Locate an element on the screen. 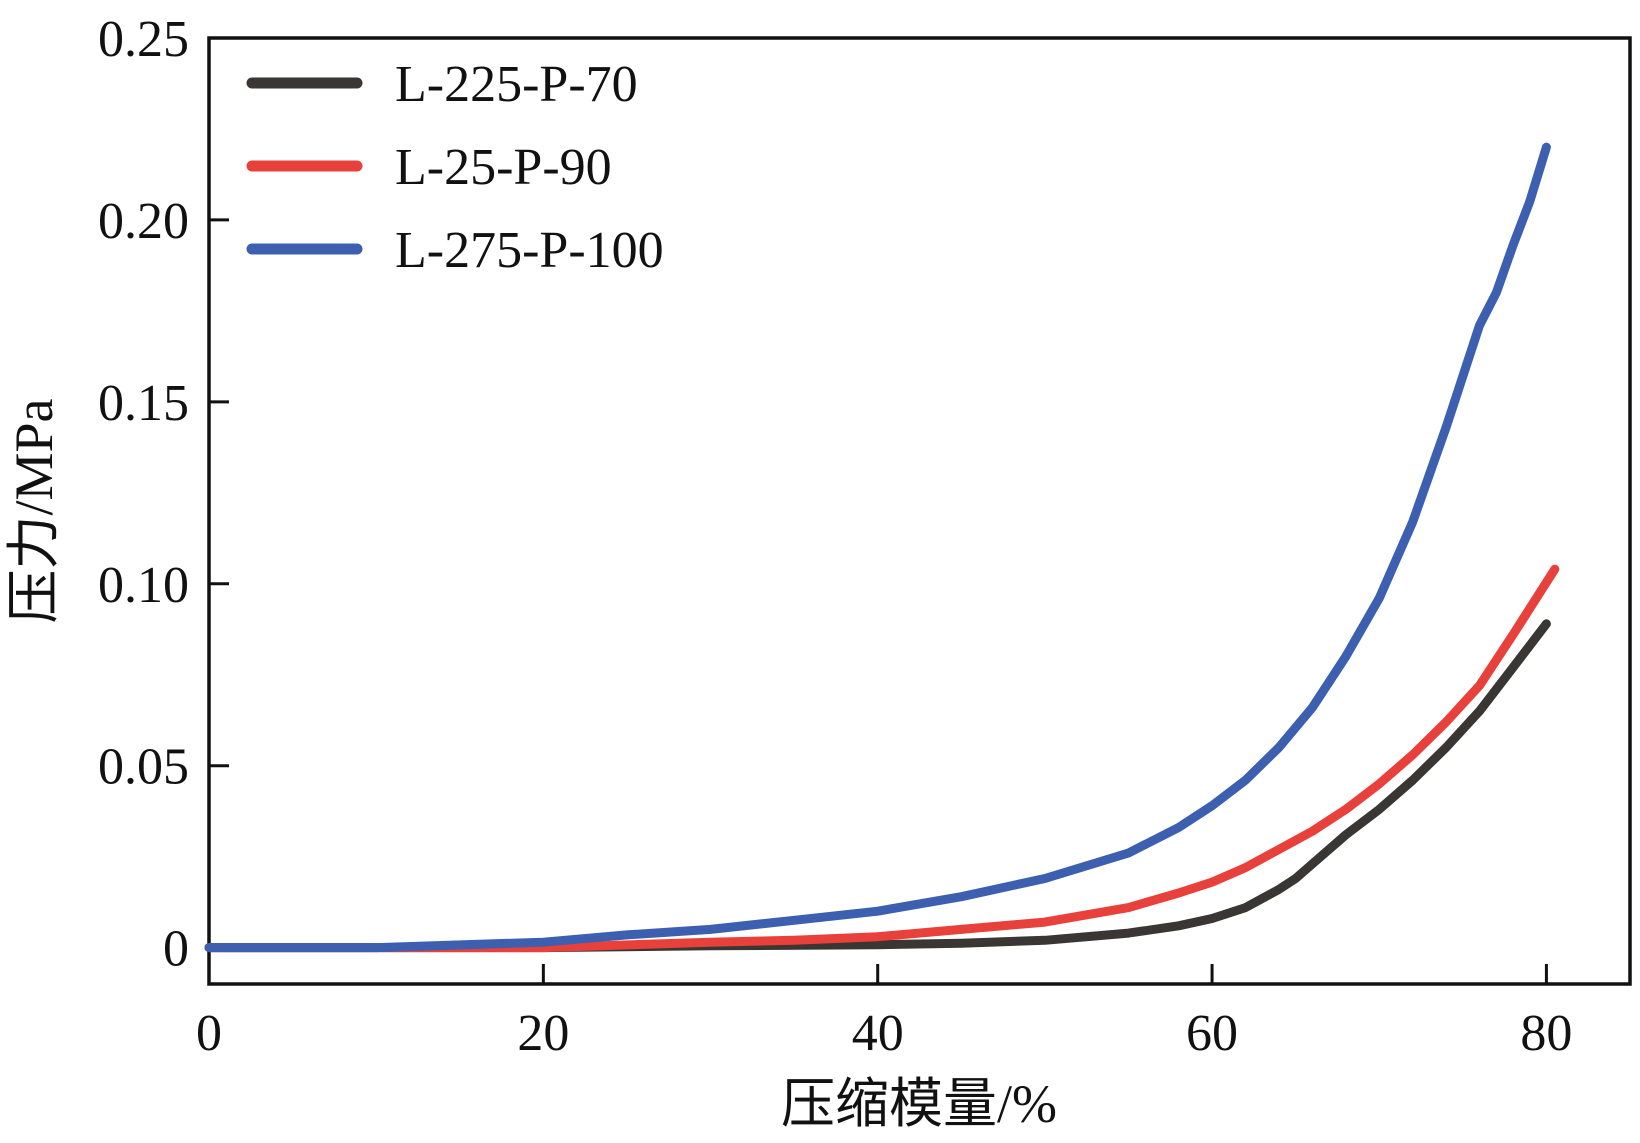 The image size is (1640, 1143). y-axis-title: 压力/MPa is located at coordinates (34, 510).